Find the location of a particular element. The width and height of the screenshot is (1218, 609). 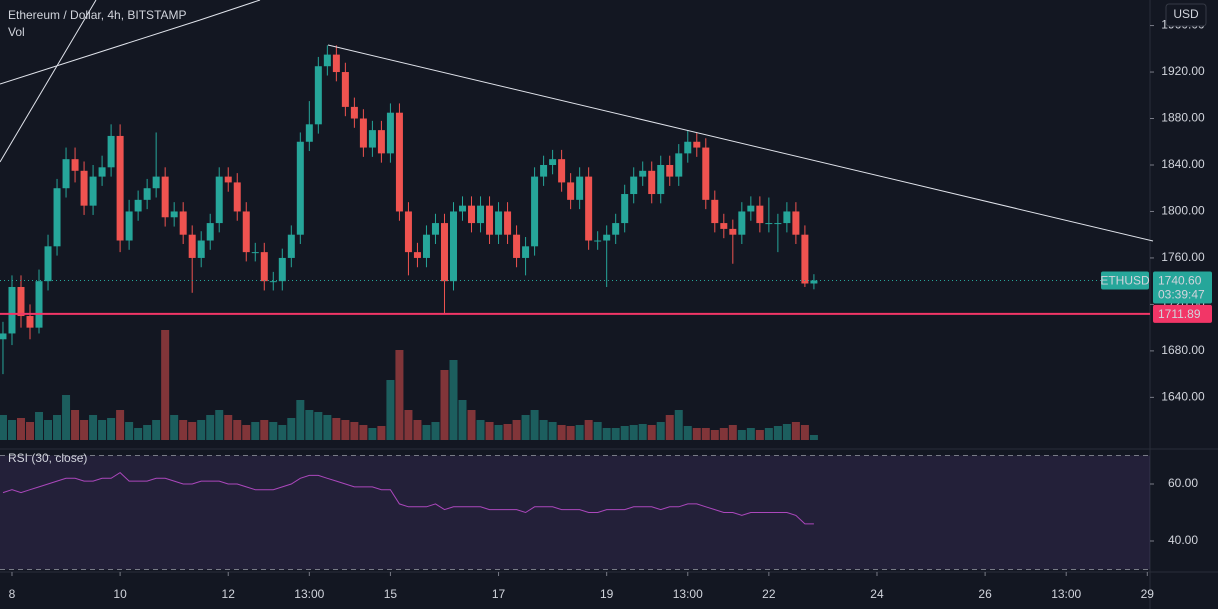

x-tick-label: 8 is located at coordinates (12, 594).